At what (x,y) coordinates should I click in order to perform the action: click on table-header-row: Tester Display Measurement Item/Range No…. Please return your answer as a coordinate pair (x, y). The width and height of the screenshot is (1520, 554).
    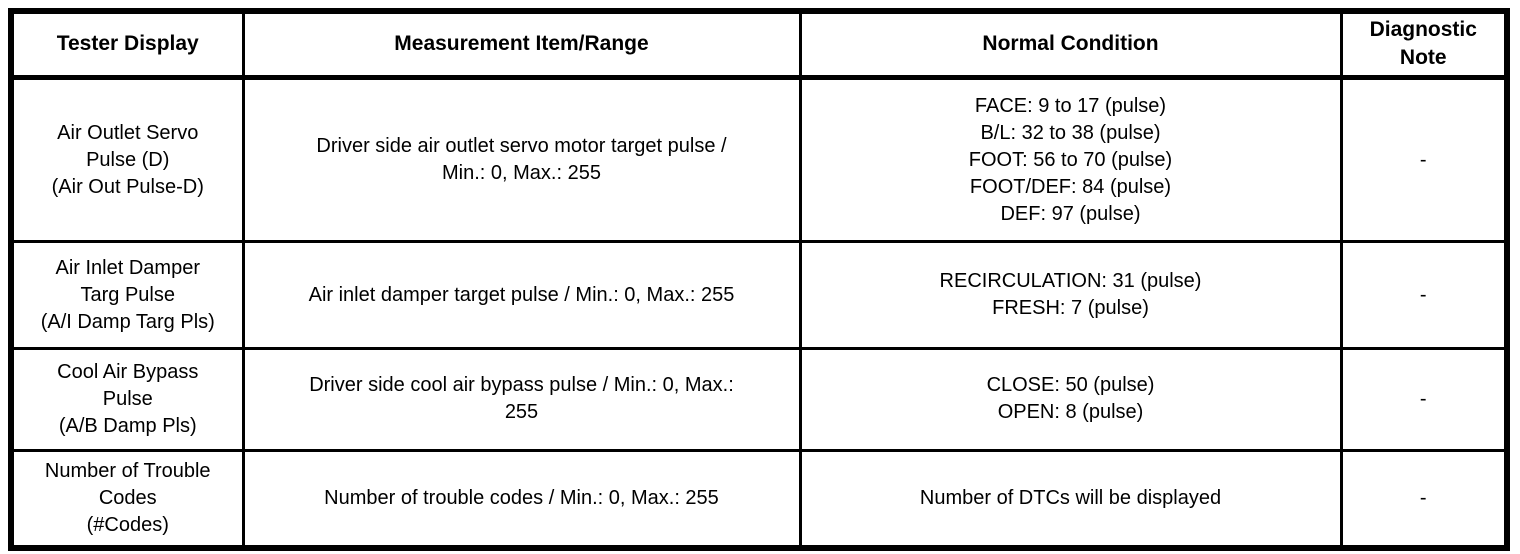
    Looking at the image, I should click on (759, 44).